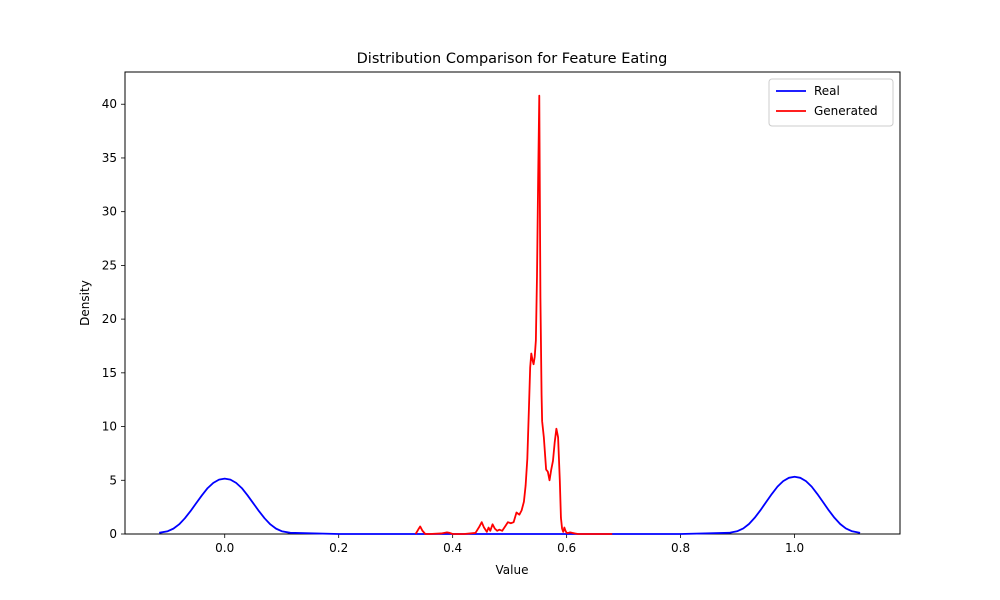 The width and height of the screenshot is (1000, 600). What do you see at coordinates (109, 319) in the screenshot?
I see `y-tick-label: 20` at bounding box center [109, 319].